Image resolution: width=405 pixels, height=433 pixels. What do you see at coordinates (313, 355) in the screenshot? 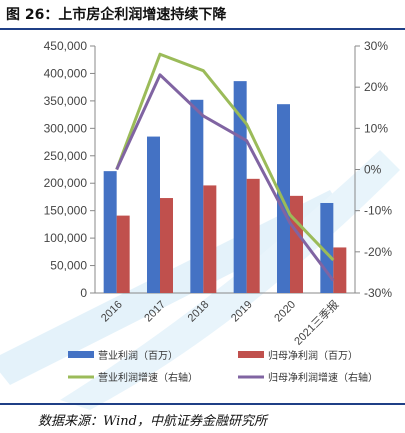
I see `legend-label: 归母净利润（百万）` at bounding box center [313, 355].